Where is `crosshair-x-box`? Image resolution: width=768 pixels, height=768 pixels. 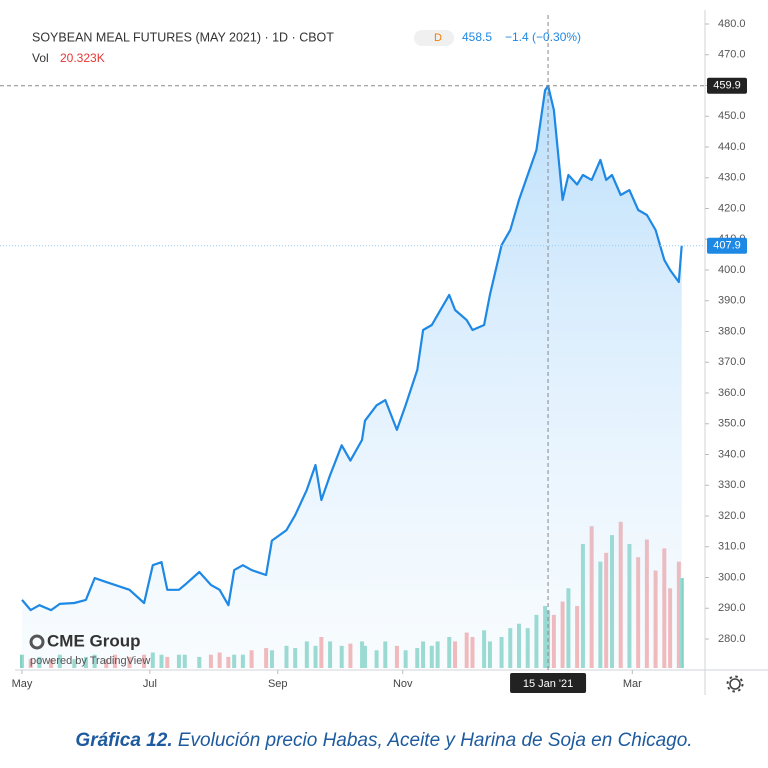 crosshair-x-box is located at coordinates (548, 683).